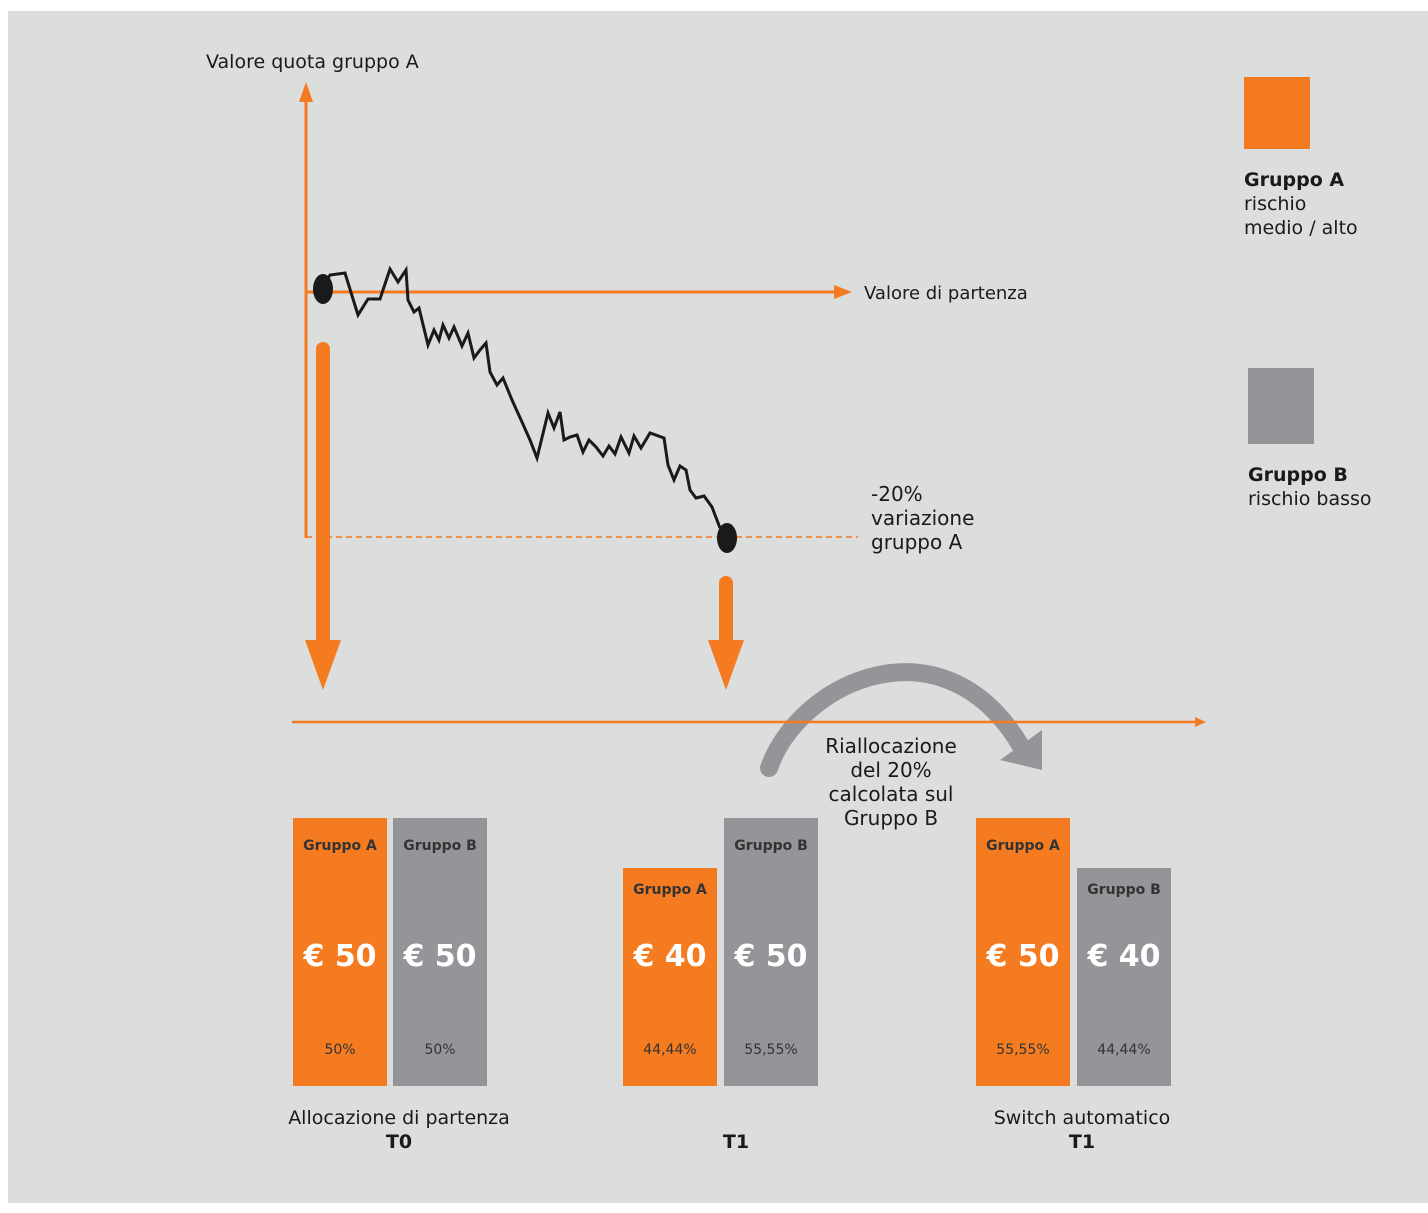 The width and height of the screenshot is (1428, 1213). Describe the element at coordinates (891, 818) in the screenshot. I see `reallocation-line: Gruppo B` at that location.